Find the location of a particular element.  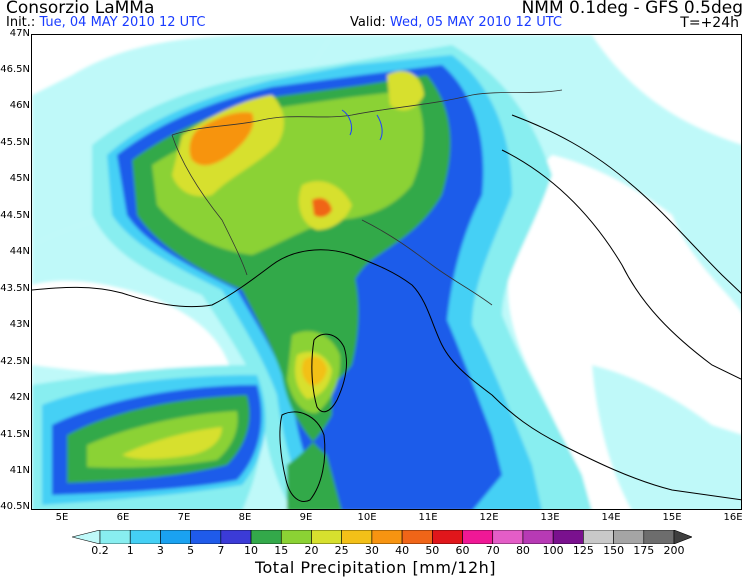

colorbar-tick-label: 125 is located at coordinates (583, 550).